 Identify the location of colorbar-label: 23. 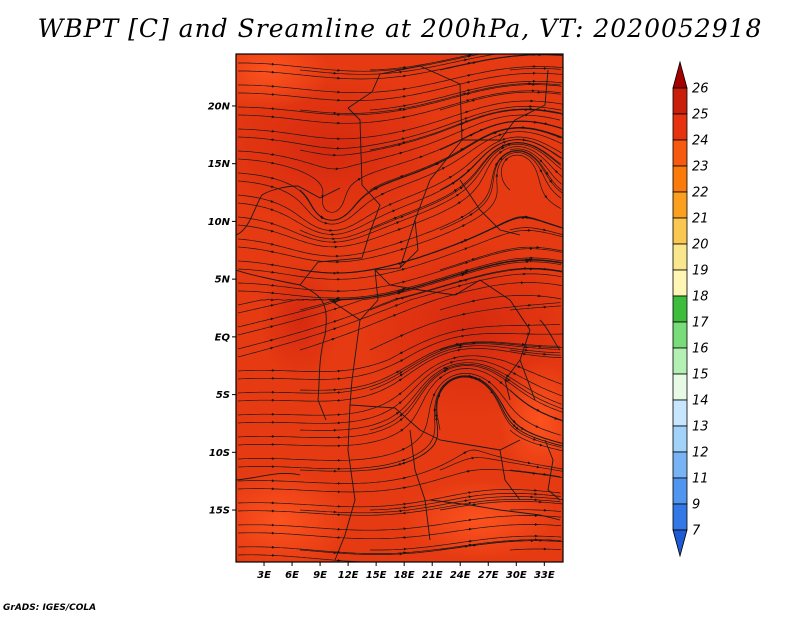
(700, 167).